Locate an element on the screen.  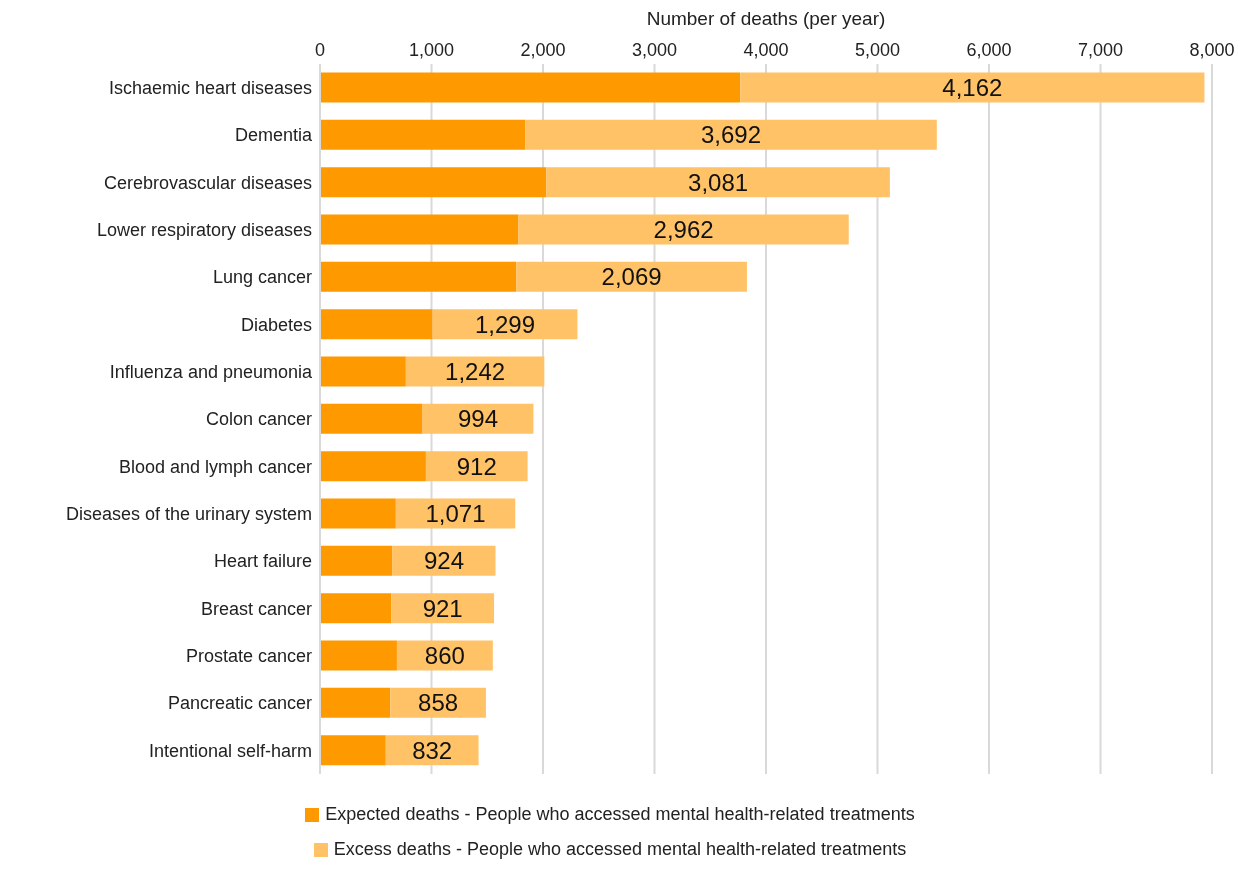
x-tick-label: 5,000 is located at coordinates (877, 50).